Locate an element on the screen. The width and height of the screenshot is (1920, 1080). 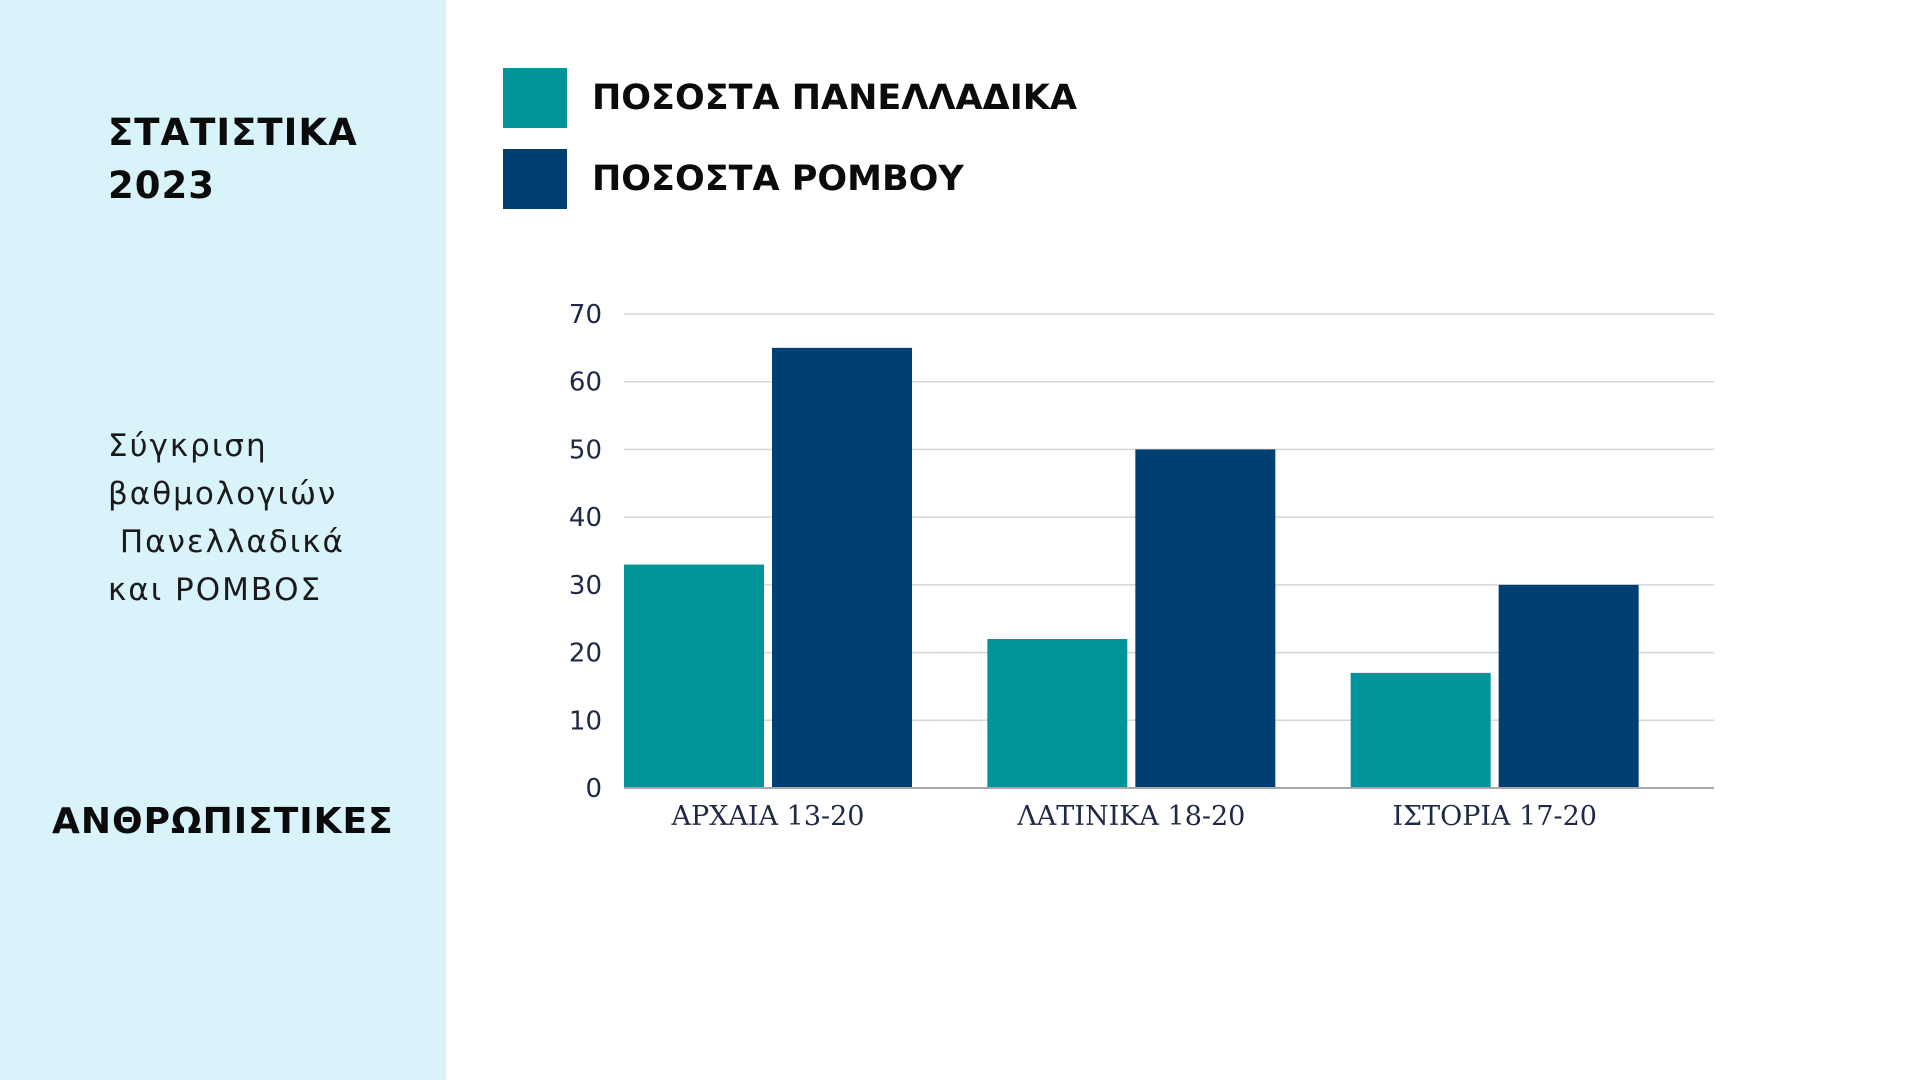
sidebar-title: ΣΤΑΤΙΣΤΙΚΑ 2023 is located at coordinates (258, 159).